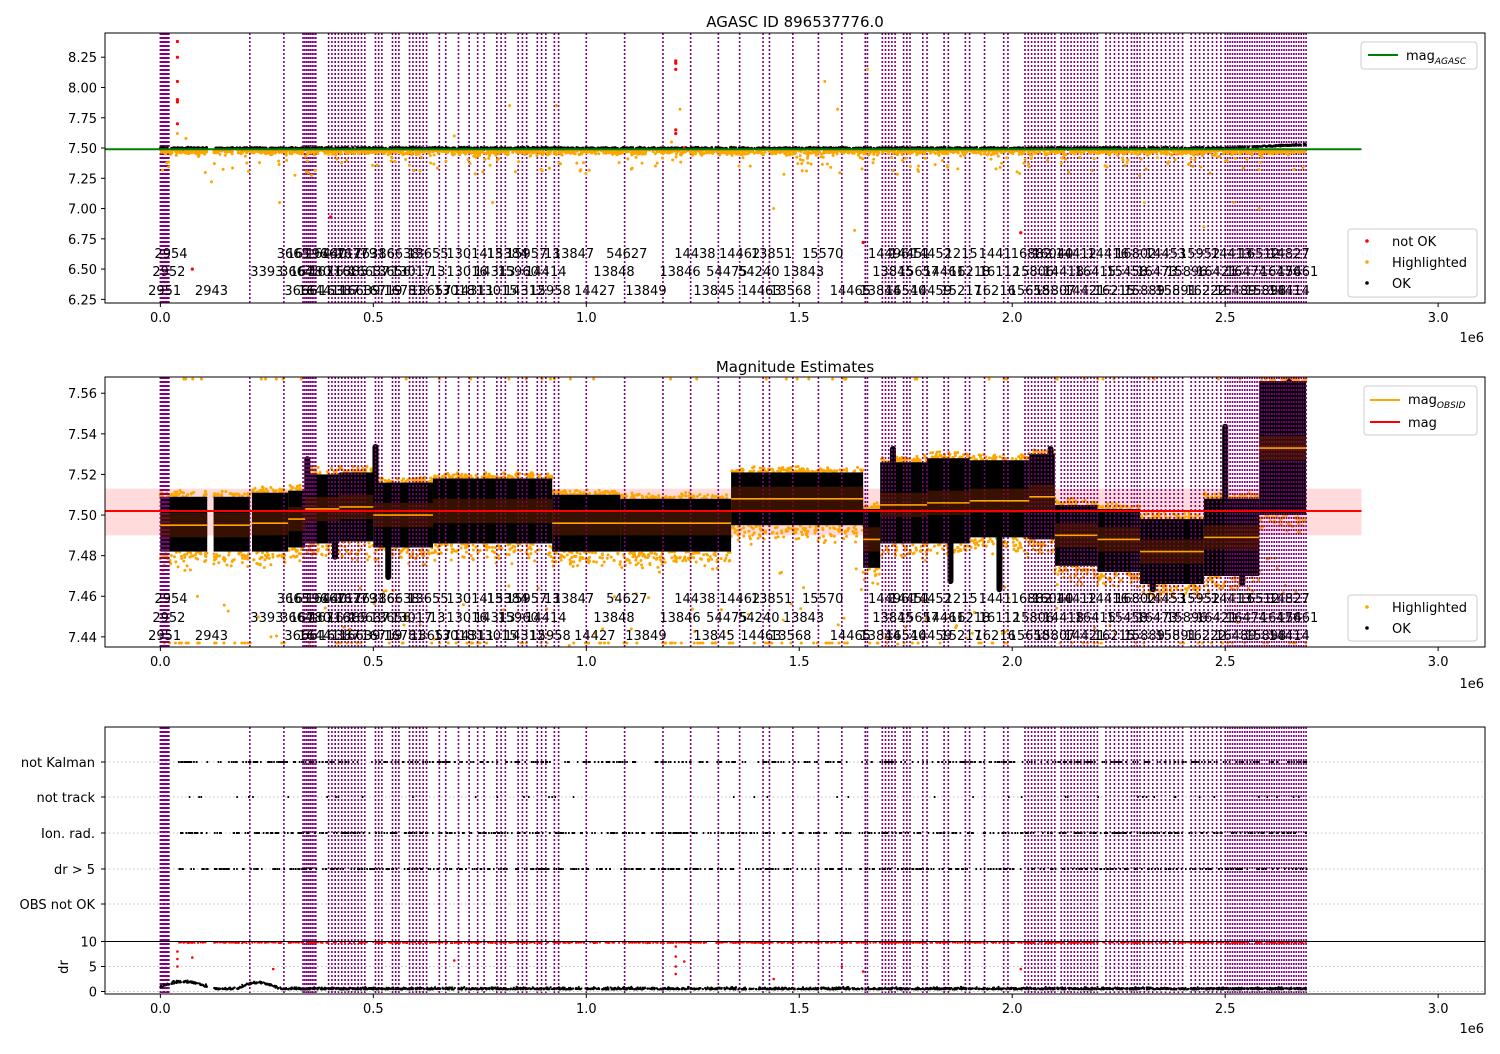 This screenshot has width=1500, height=1054. Describe the element at coordinates (82, 300) in the screenshot. I see `y-tick-label: 6.25` at that location.